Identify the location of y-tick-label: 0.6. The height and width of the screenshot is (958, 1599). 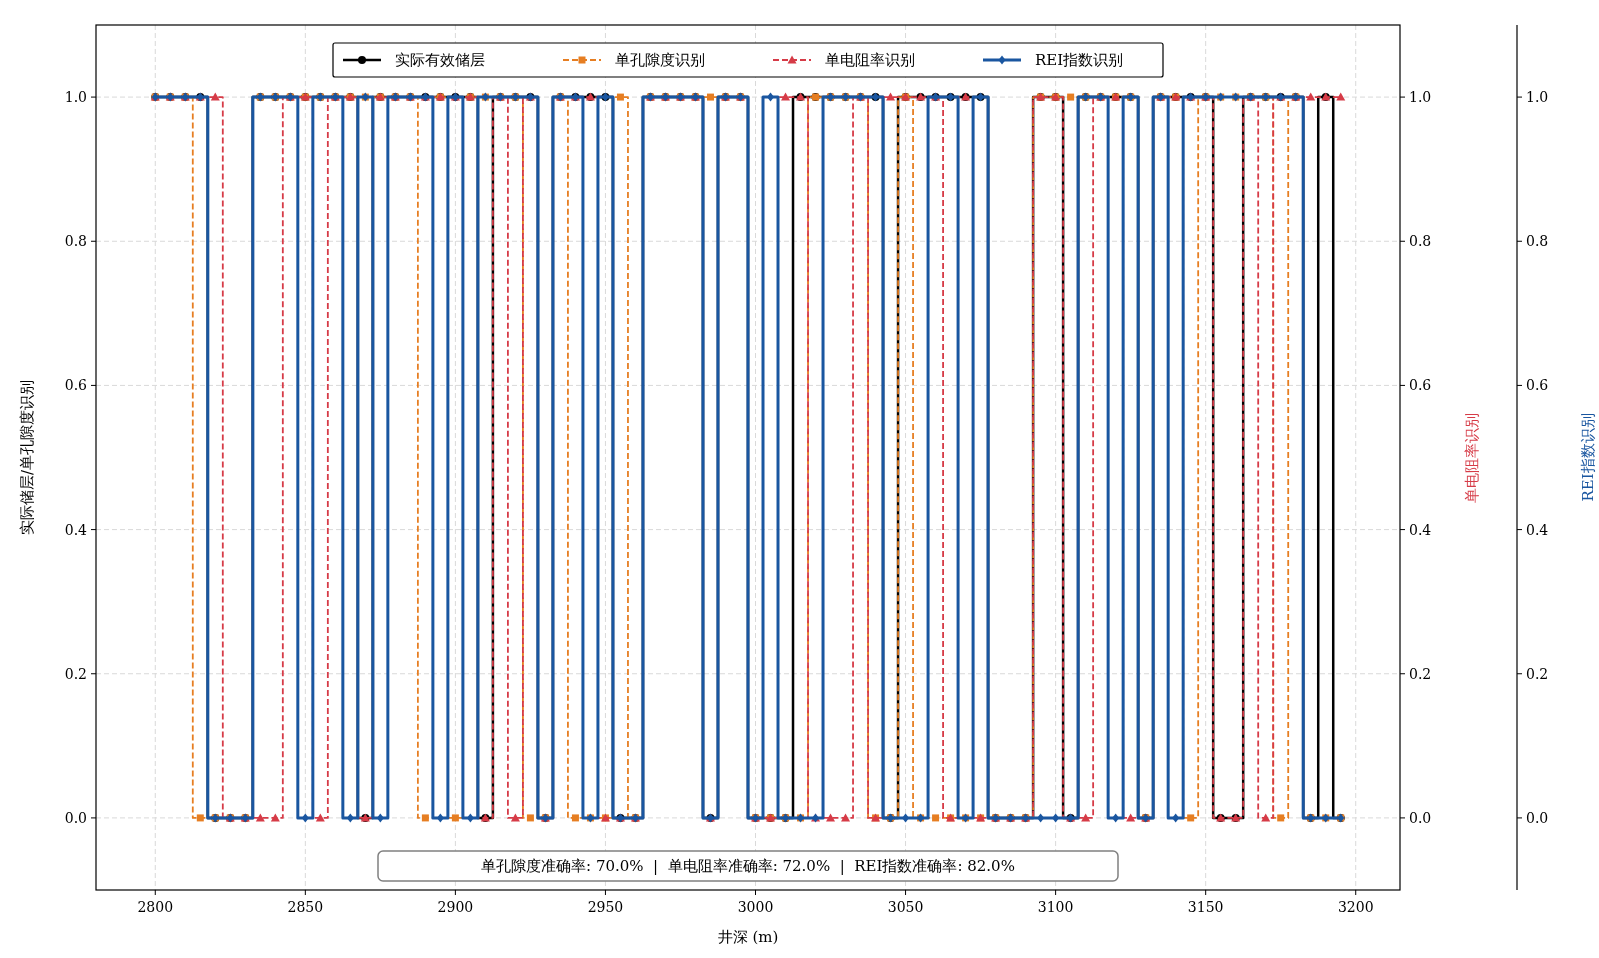
(76, 385).